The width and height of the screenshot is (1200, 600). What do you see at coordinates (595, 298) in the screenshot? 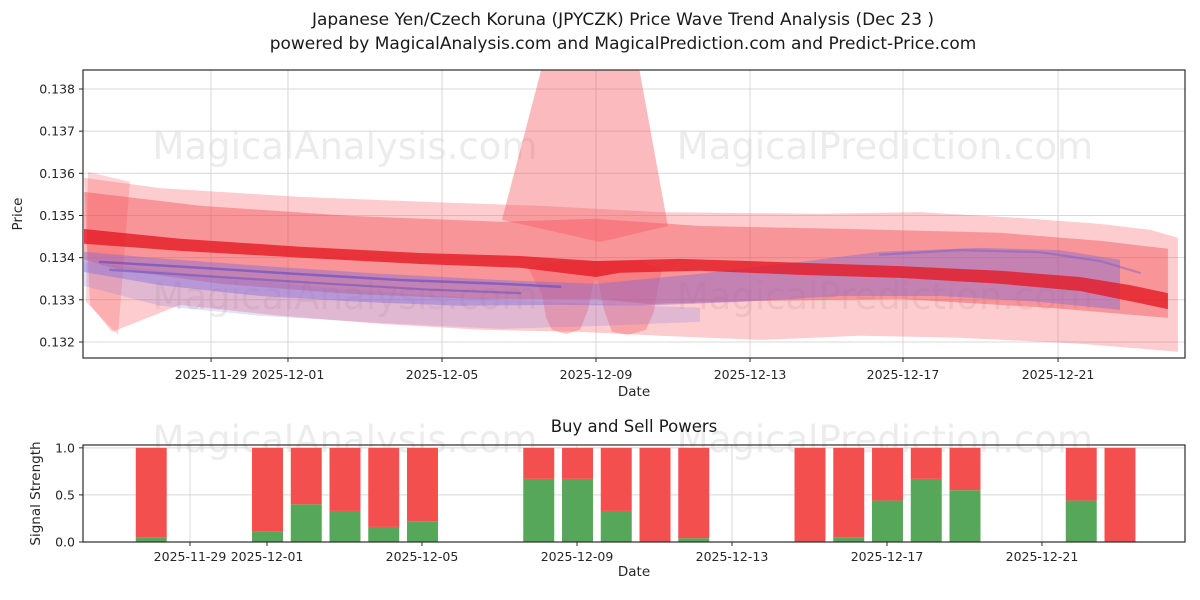
I see `wave-band-spike-down-legs` at bounding box center [595, 298].